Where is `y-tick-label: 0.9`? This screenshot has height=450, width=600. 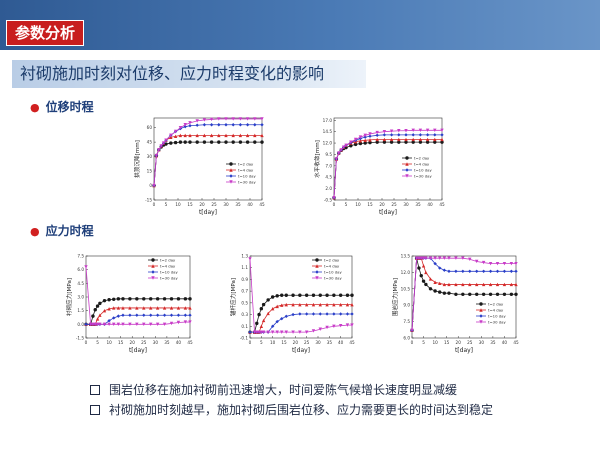 y-tick-label: 0.9 is located at coordinates (244, 279).